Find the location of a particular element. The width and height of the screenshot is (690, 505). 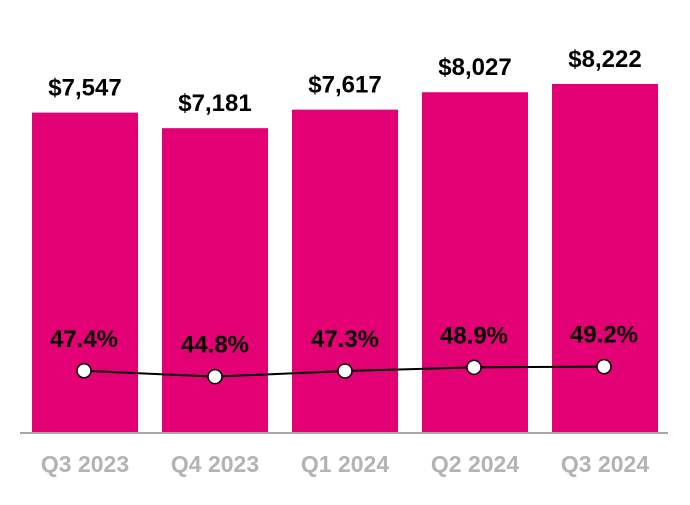

x-tick-label: Q4 2023 is located at coordinates (215, 464).